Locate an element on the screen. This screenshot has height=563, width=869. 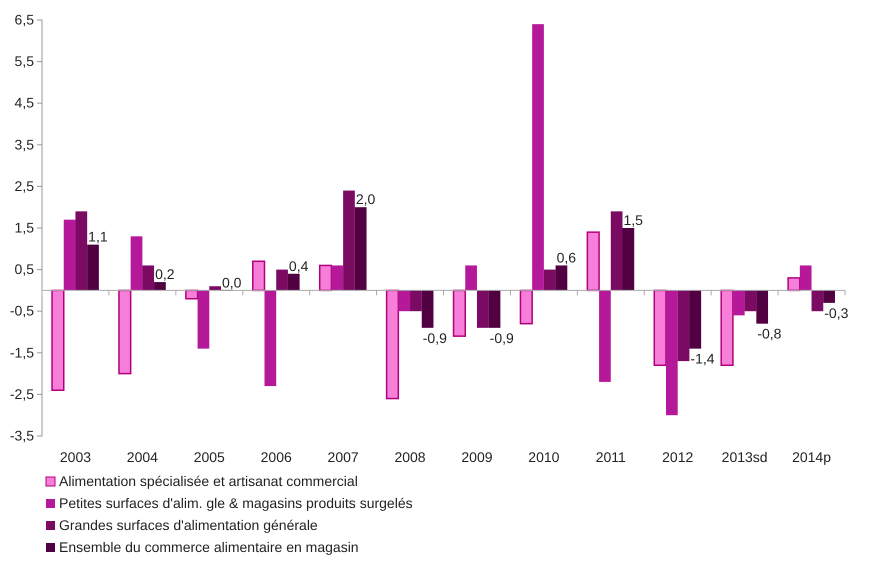
x-tick-label: 2008 is located at coordinates (410, 457).